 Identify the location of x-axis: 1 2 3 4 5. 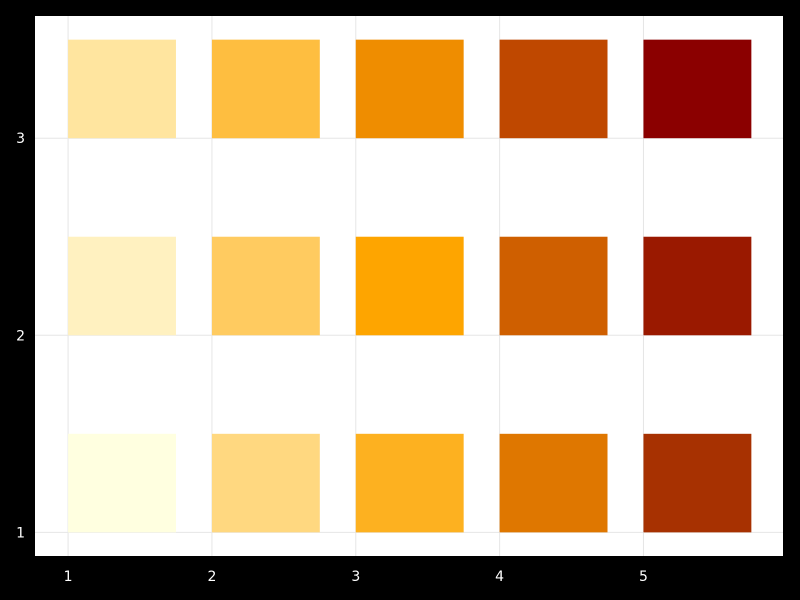
(356, 577).